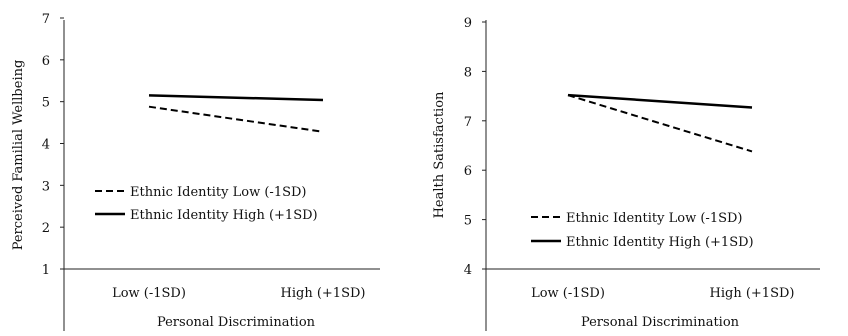 This screenshot has height=336, width=848. Describe the element at coordinates (568, 293) in the screenshot. I see `chart-2-cat-low: Low (-1SD)` at that location.